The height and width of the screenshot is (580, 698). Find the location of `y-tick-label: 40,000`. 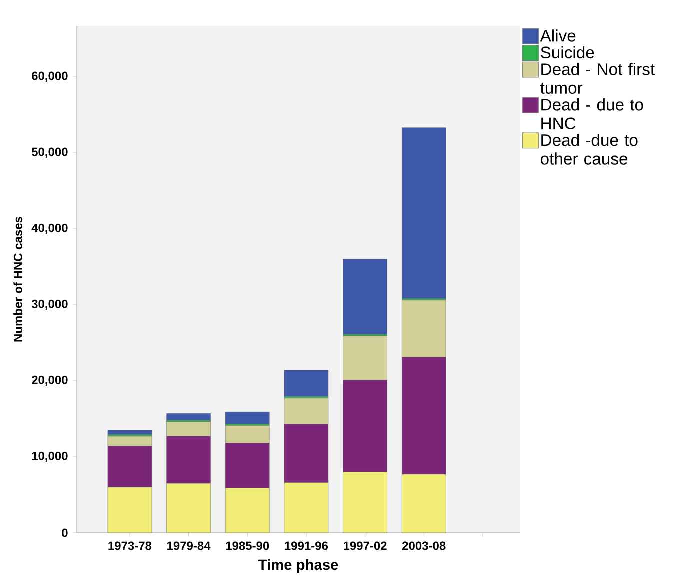

y-tick-label: 40,000 is located at coordinates (50, 229).